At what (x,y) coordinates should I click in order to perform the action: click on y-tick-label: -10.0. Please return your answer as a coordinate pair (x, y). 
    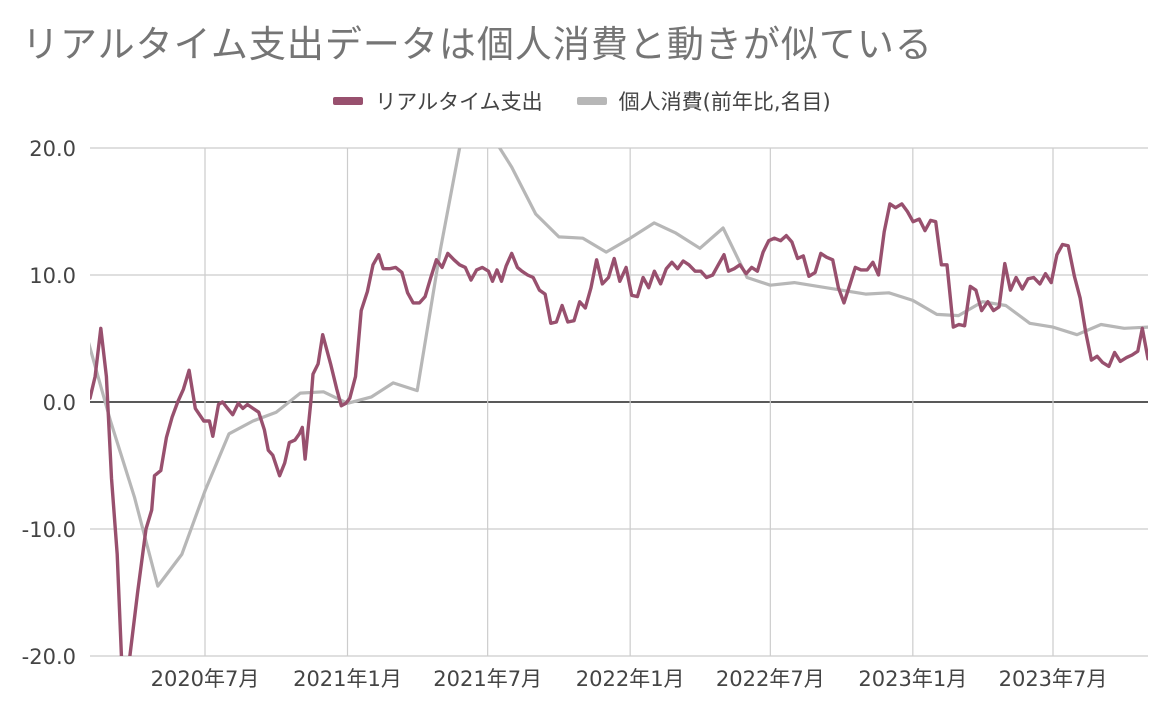
    Looking at the image, I should click on (49, 530).